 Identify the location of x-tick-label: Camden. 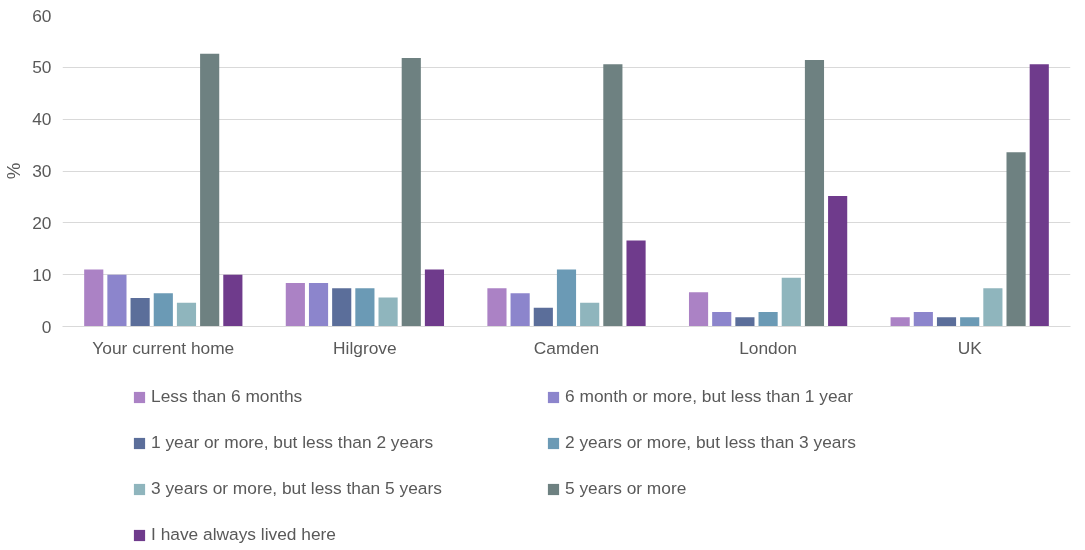
(566, 347).